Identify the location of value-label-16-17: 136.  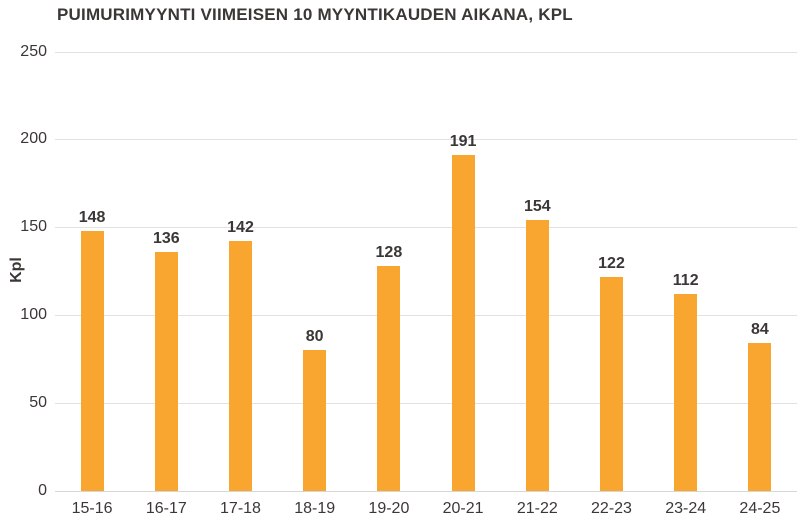
(166, 238).